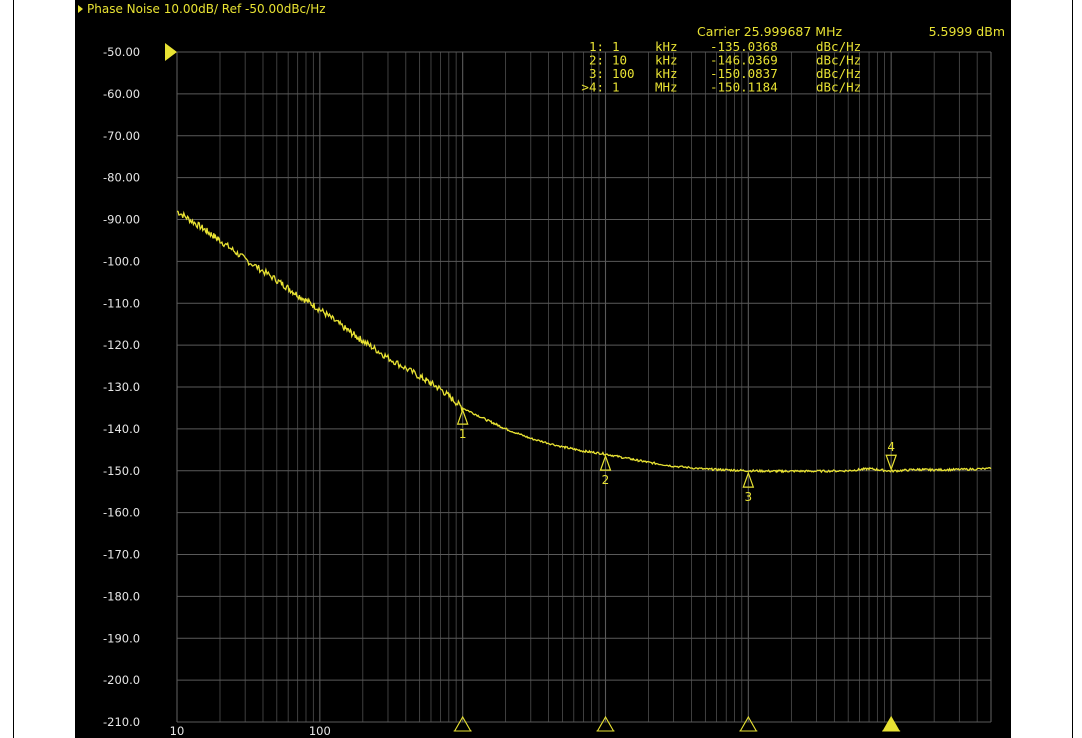  I want to click on y-tick-label: -190.0, so click(121, 638).